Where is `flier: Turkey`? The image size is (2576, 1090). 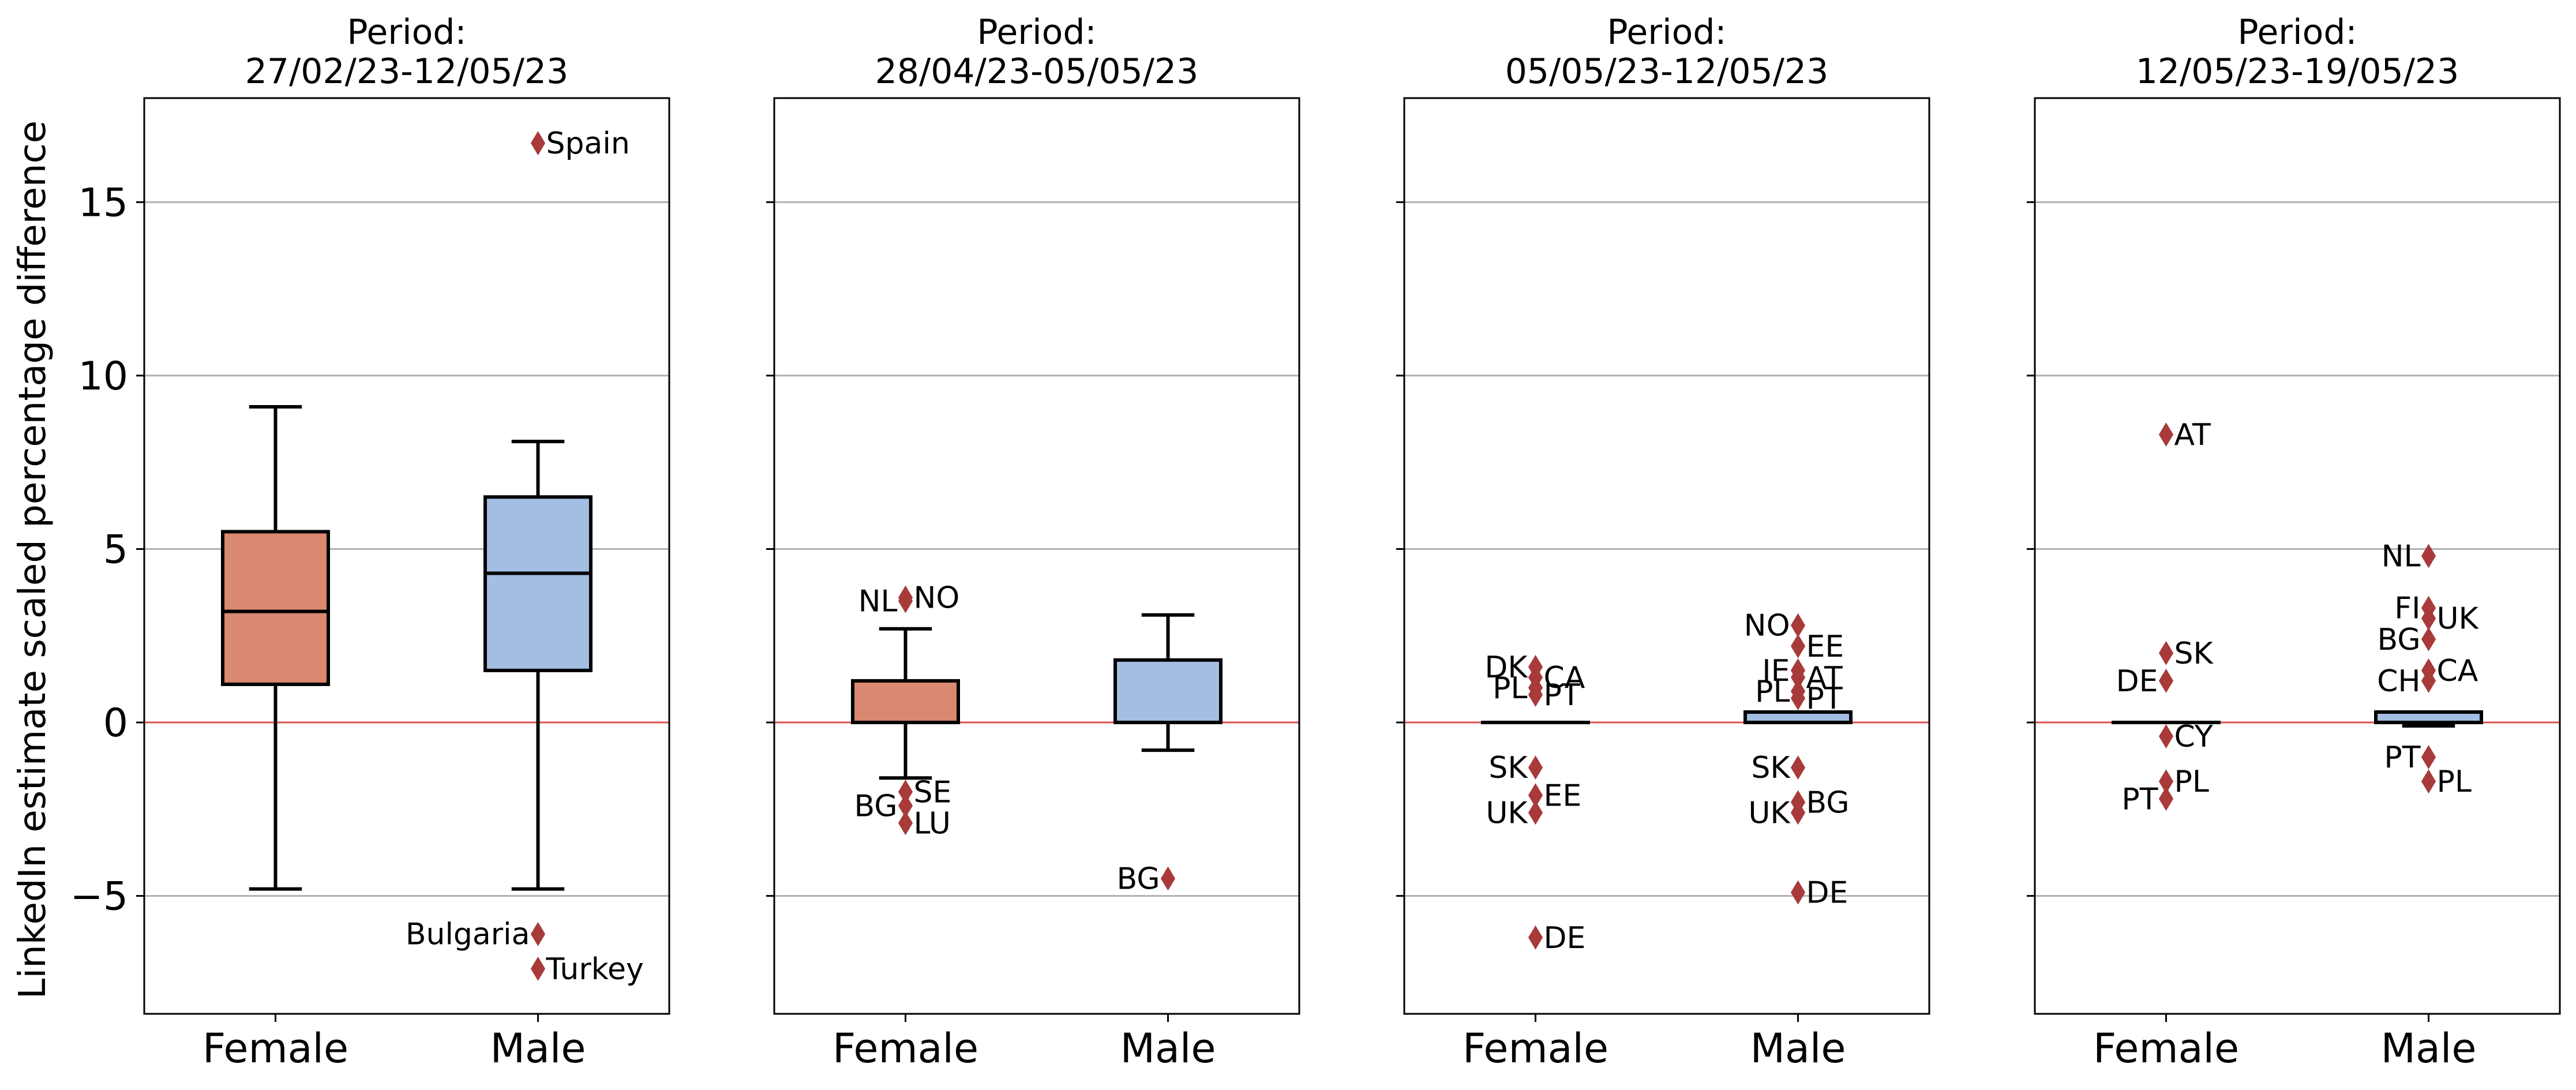 flier: Turkey is located at coordinates (587, 969).